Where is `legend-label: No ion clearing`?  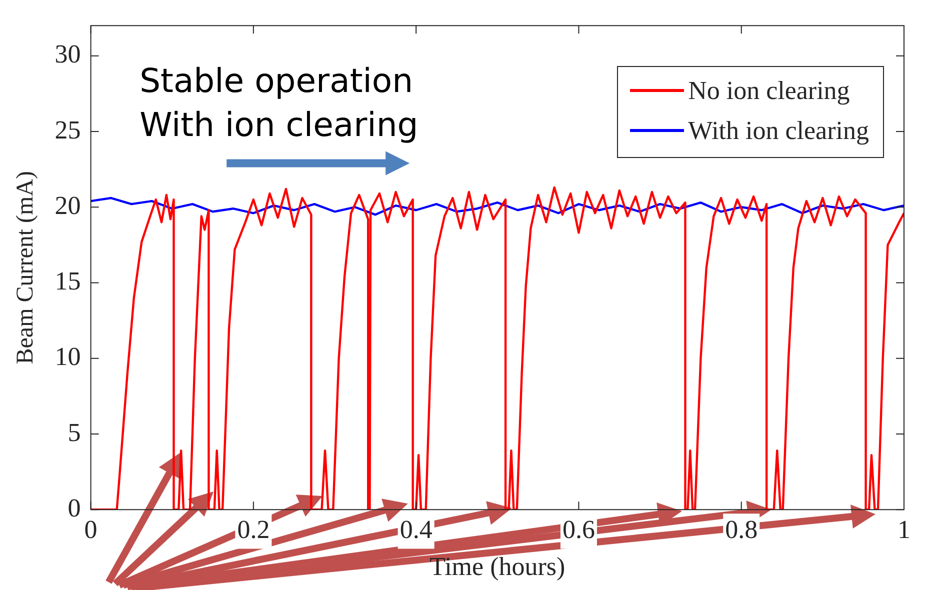
legend-label: No ion clearing is located at coordinates (769, 90).